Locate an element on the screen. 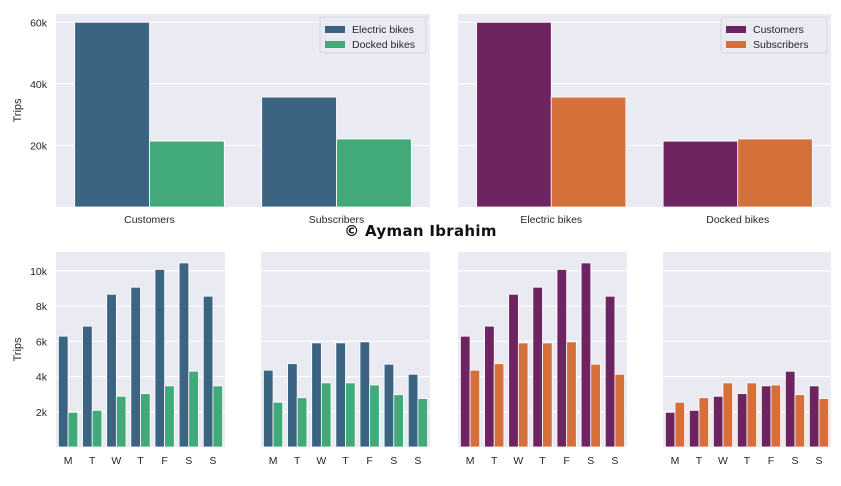  x-tick-label: Customers is located at coordinates (149, 220).